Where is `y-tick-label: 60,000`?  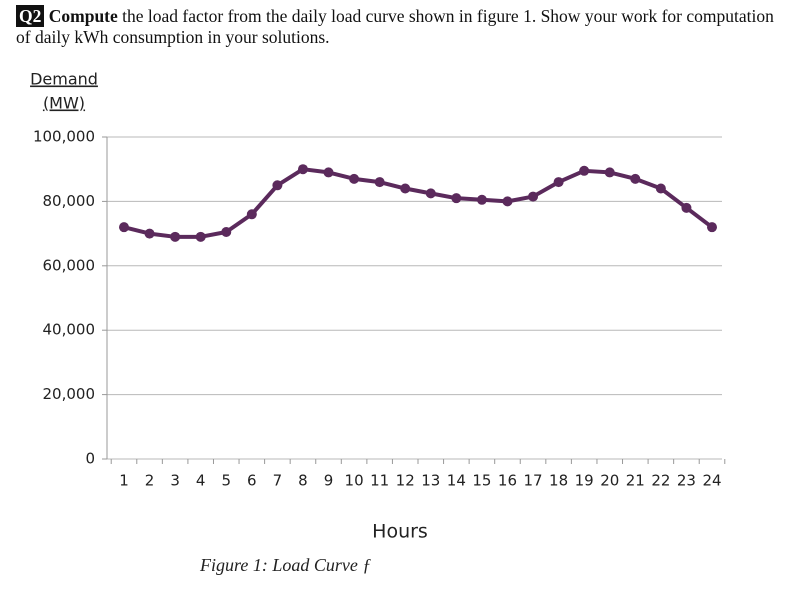 y-tick-label: 60,000 is located at coordinates (69, 265).